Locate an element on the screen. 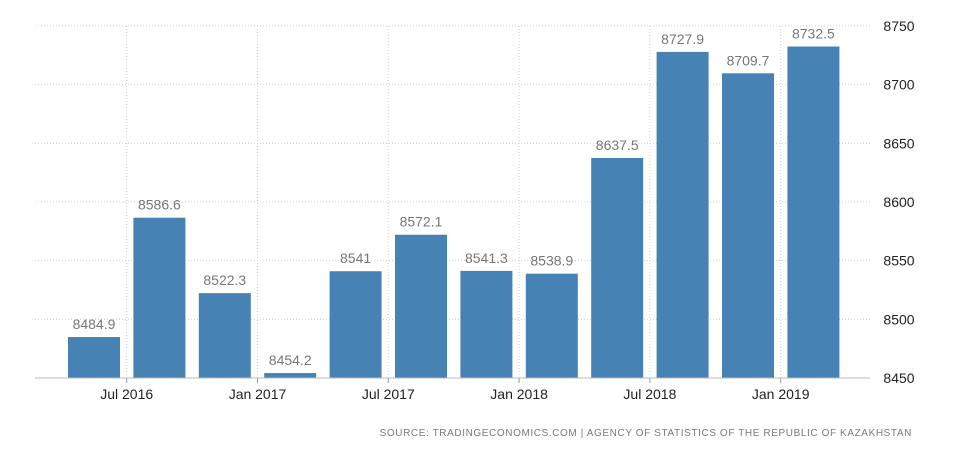 This screenshot has width=974, height=452. data-label: 8541 is located at coordinates (355, 258).